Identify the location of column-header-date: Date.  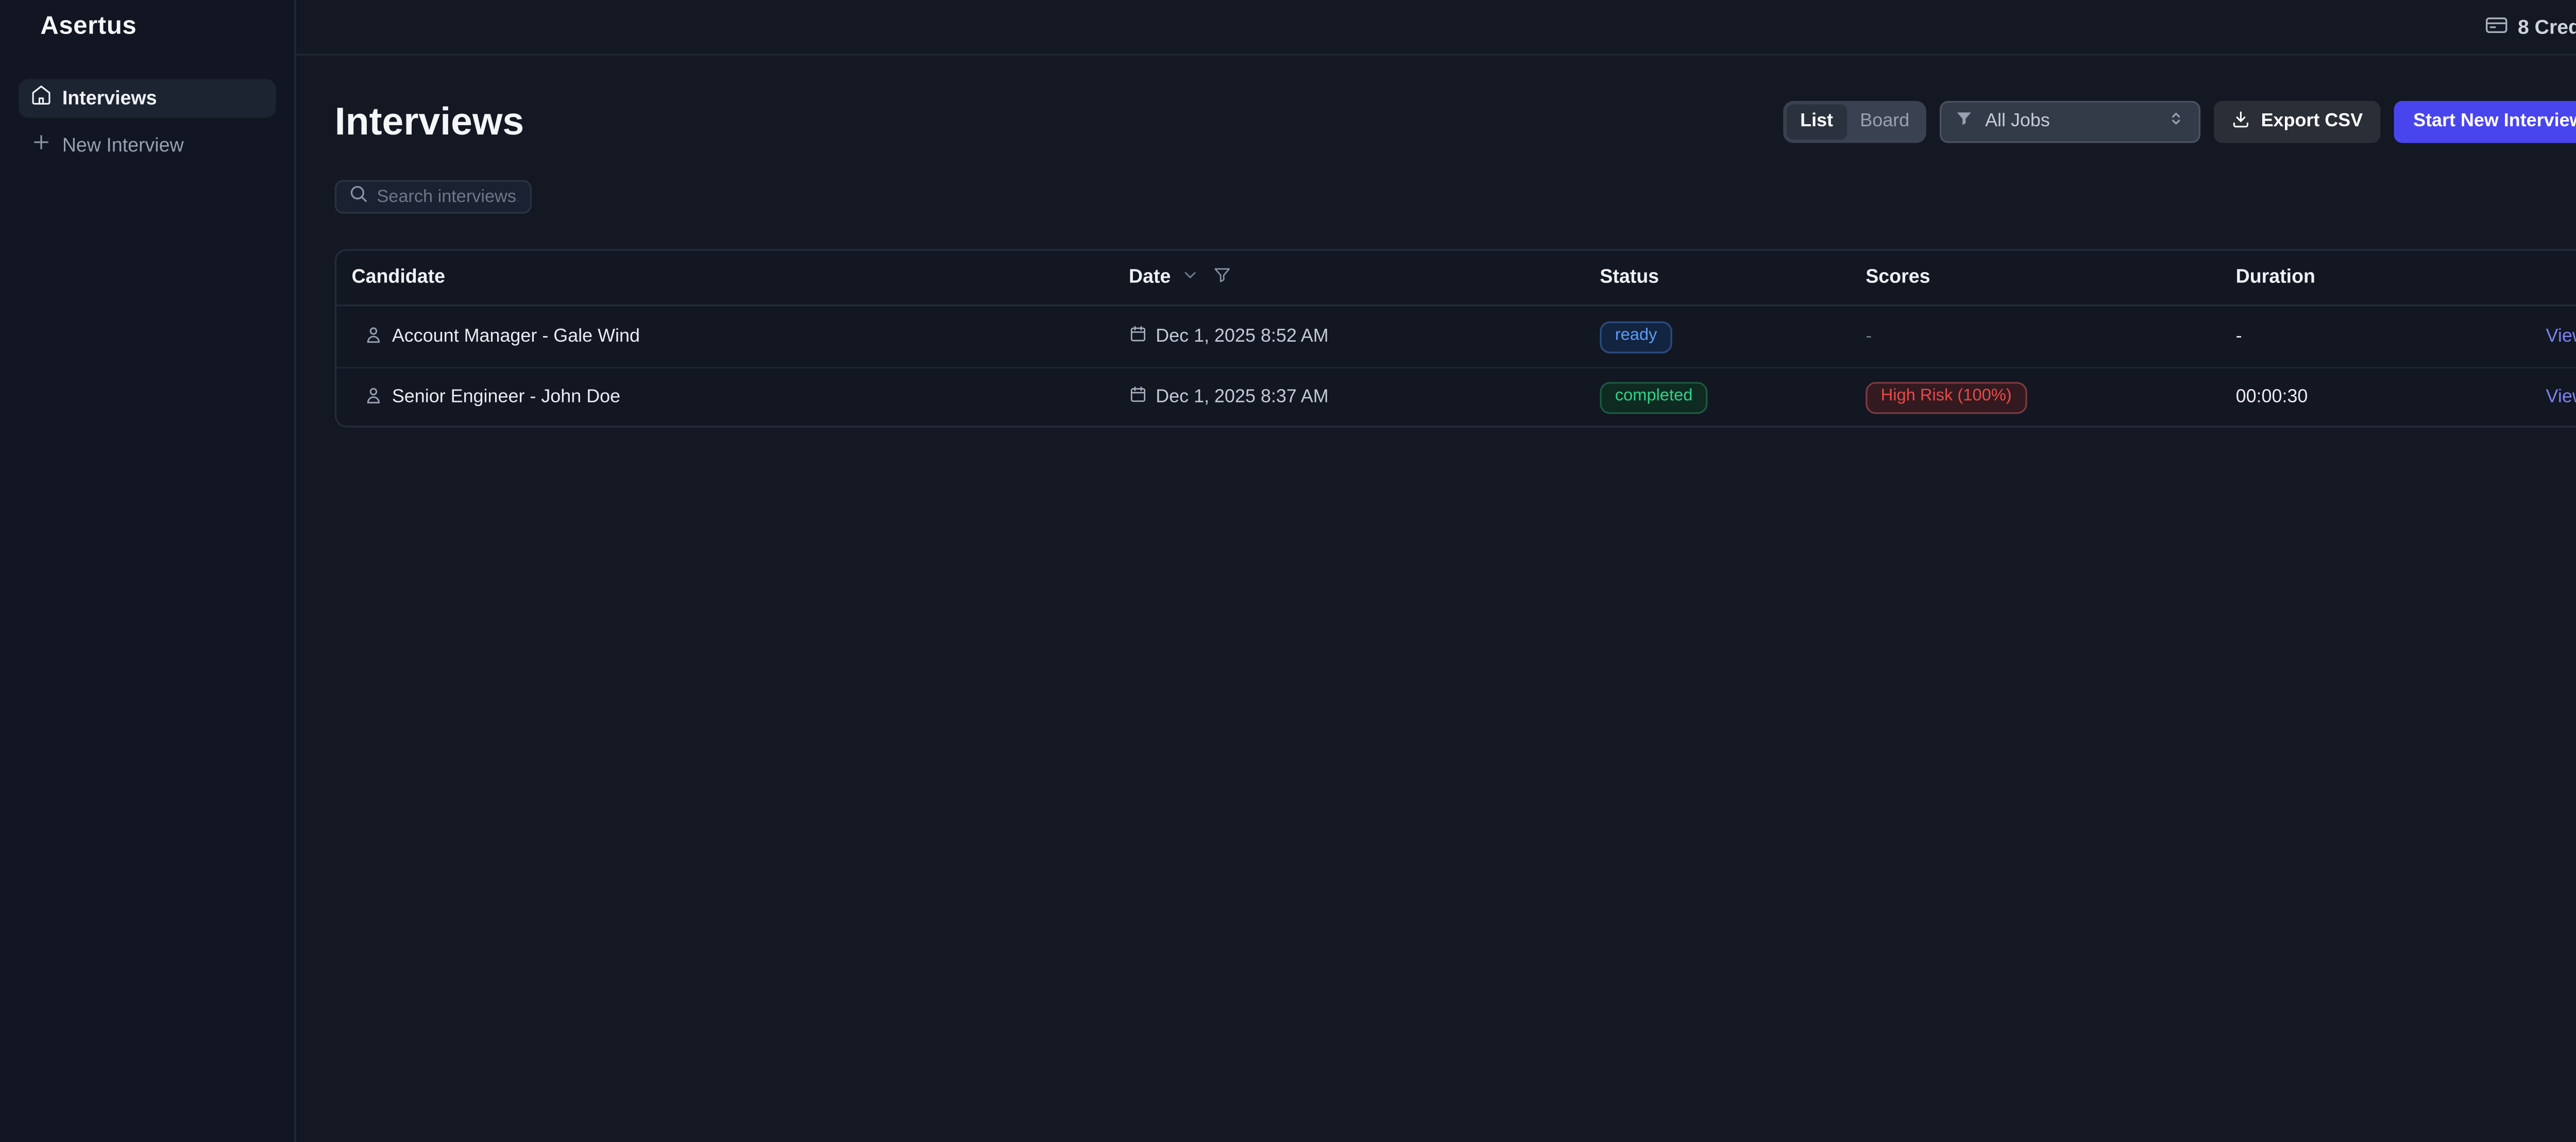
(1349, 278).